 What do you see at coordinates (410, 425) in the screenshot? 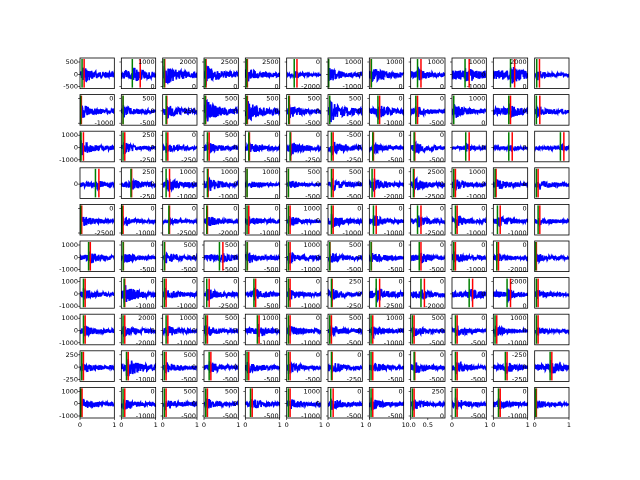
I see `x-tick-label: 0.0` at bounding box center [410, 425].